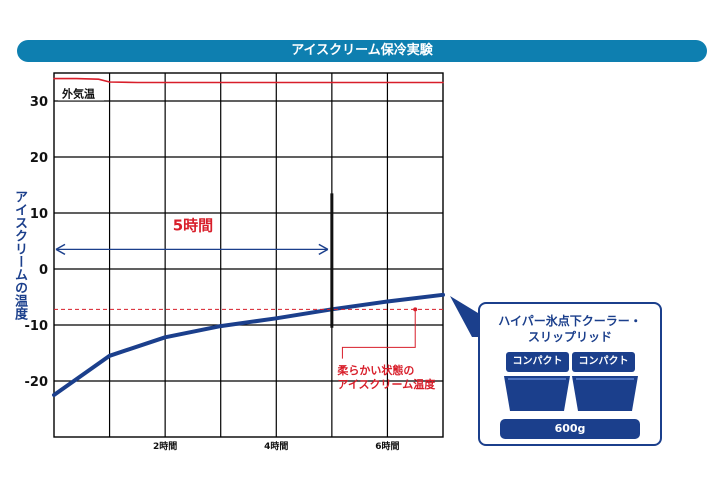 The image size is (710, 480). I want to click on y-tick-label: -20, so click(37, 382).